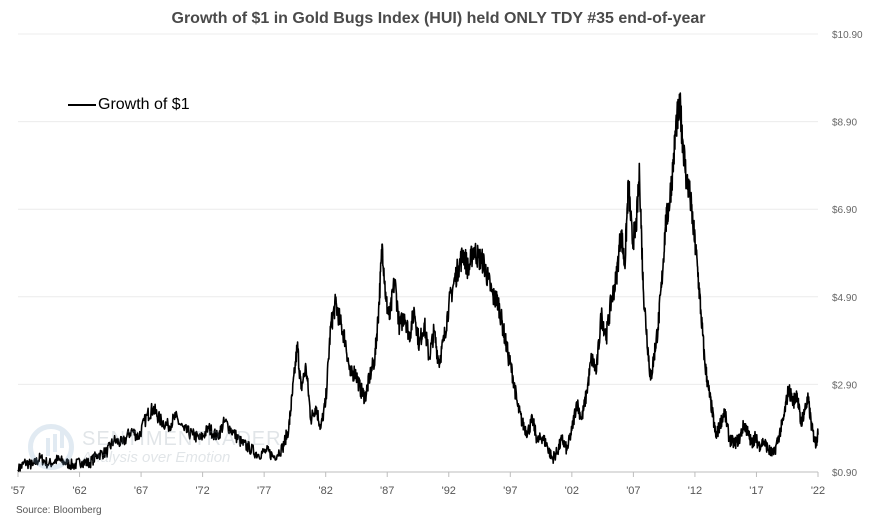 This screenshot has height=527, width=877. Describe the element at coordinates (844, 298) in the screenshot. I see `y-tick-label: $4.90` at that location.